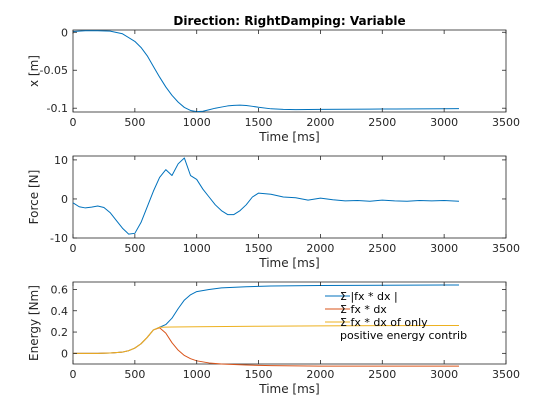 Image resolution: width=560 pixels, height=420 pixels. Describe the element at coordinates (59, 238) in the screenshot. I see `y-tick-label: -10` at that location.